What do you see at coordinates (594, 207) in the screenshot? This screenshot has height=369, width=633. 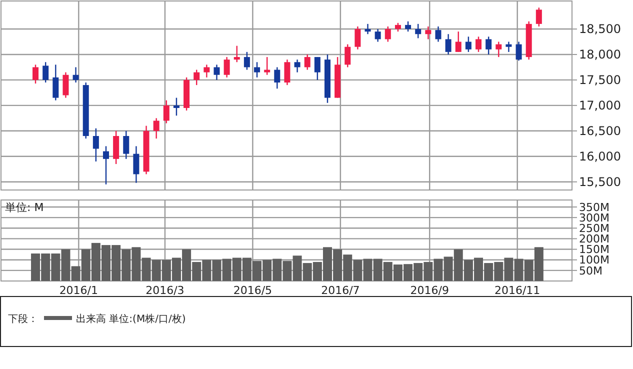 I see `y-tick-label: 350M` at bounding box center [594, 207].